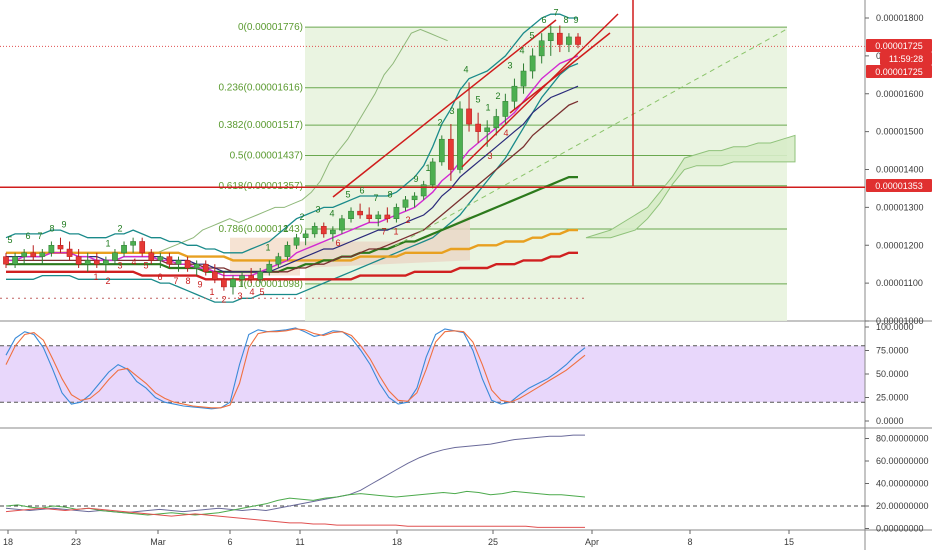  I want to click on trend-channel-line, so click(540, 90).